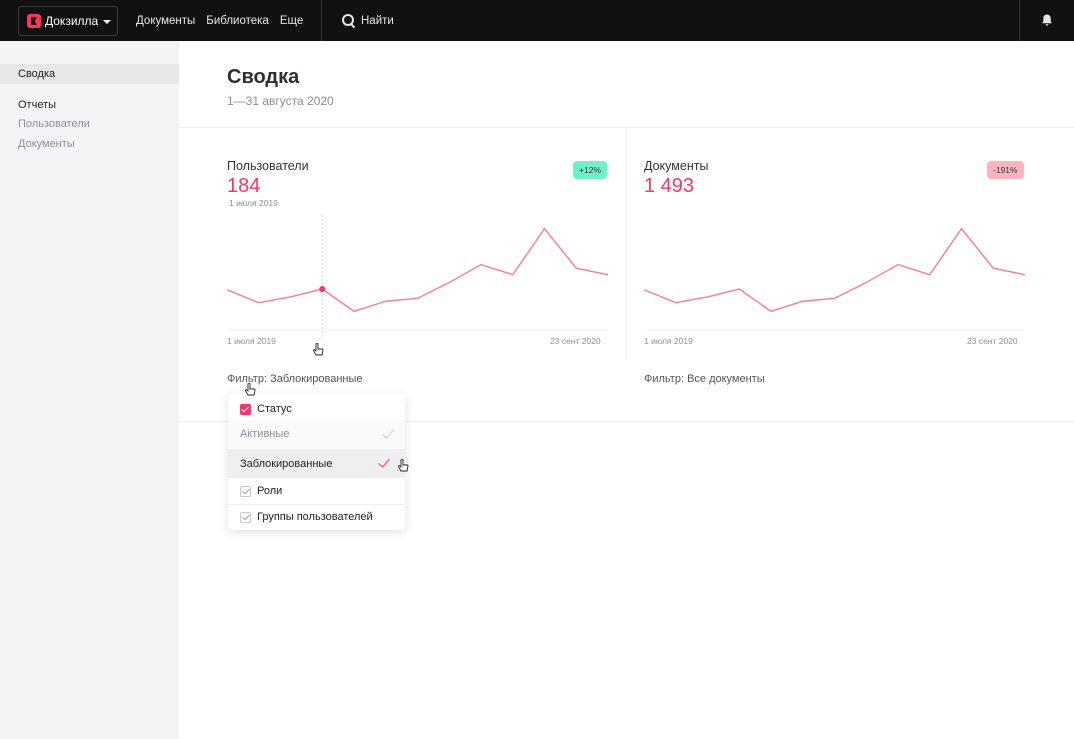 Image resolution: width=1074 pixels, height=739 pixels. What do you see at coordinates (89, 74) in the screenshot?
I see `sidebar-item-summary: Сводка` at bounding box center [89, 74].